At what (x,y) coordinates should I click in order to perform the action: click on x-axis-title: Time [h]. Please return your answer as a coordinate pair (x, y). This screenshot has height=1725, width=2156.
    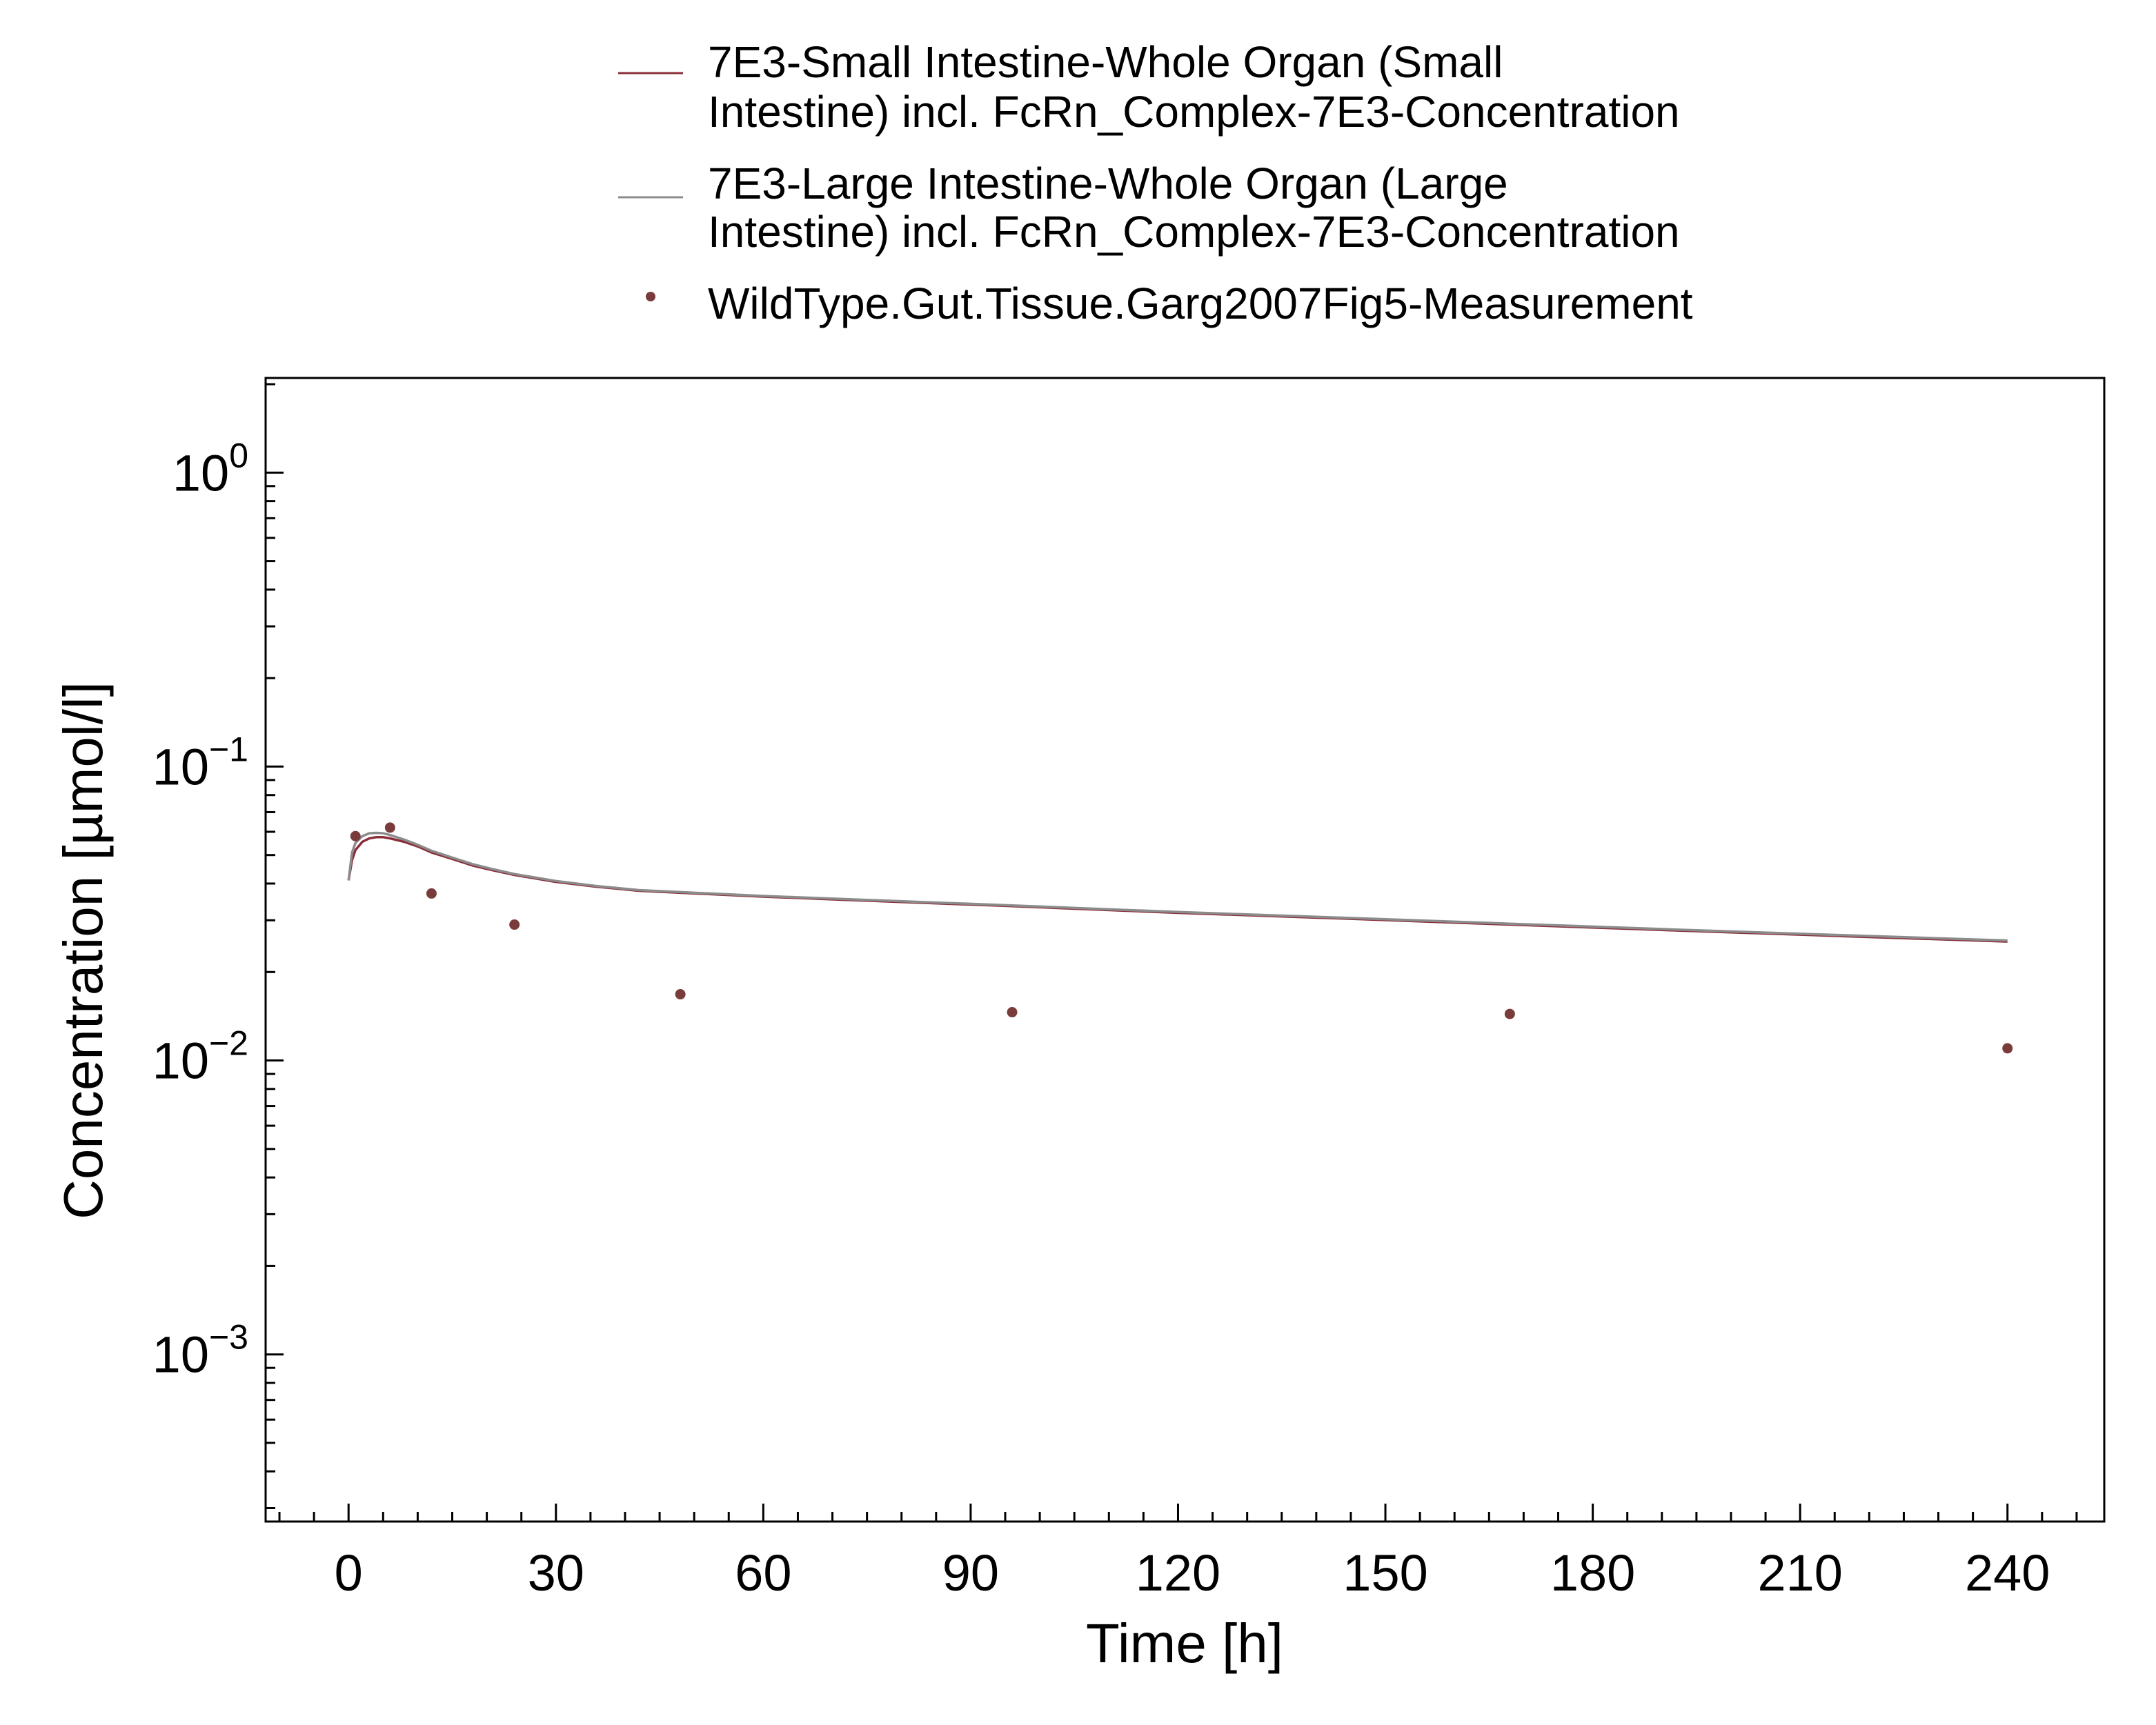
    Looking at the image, I should click on (1184, 1644).